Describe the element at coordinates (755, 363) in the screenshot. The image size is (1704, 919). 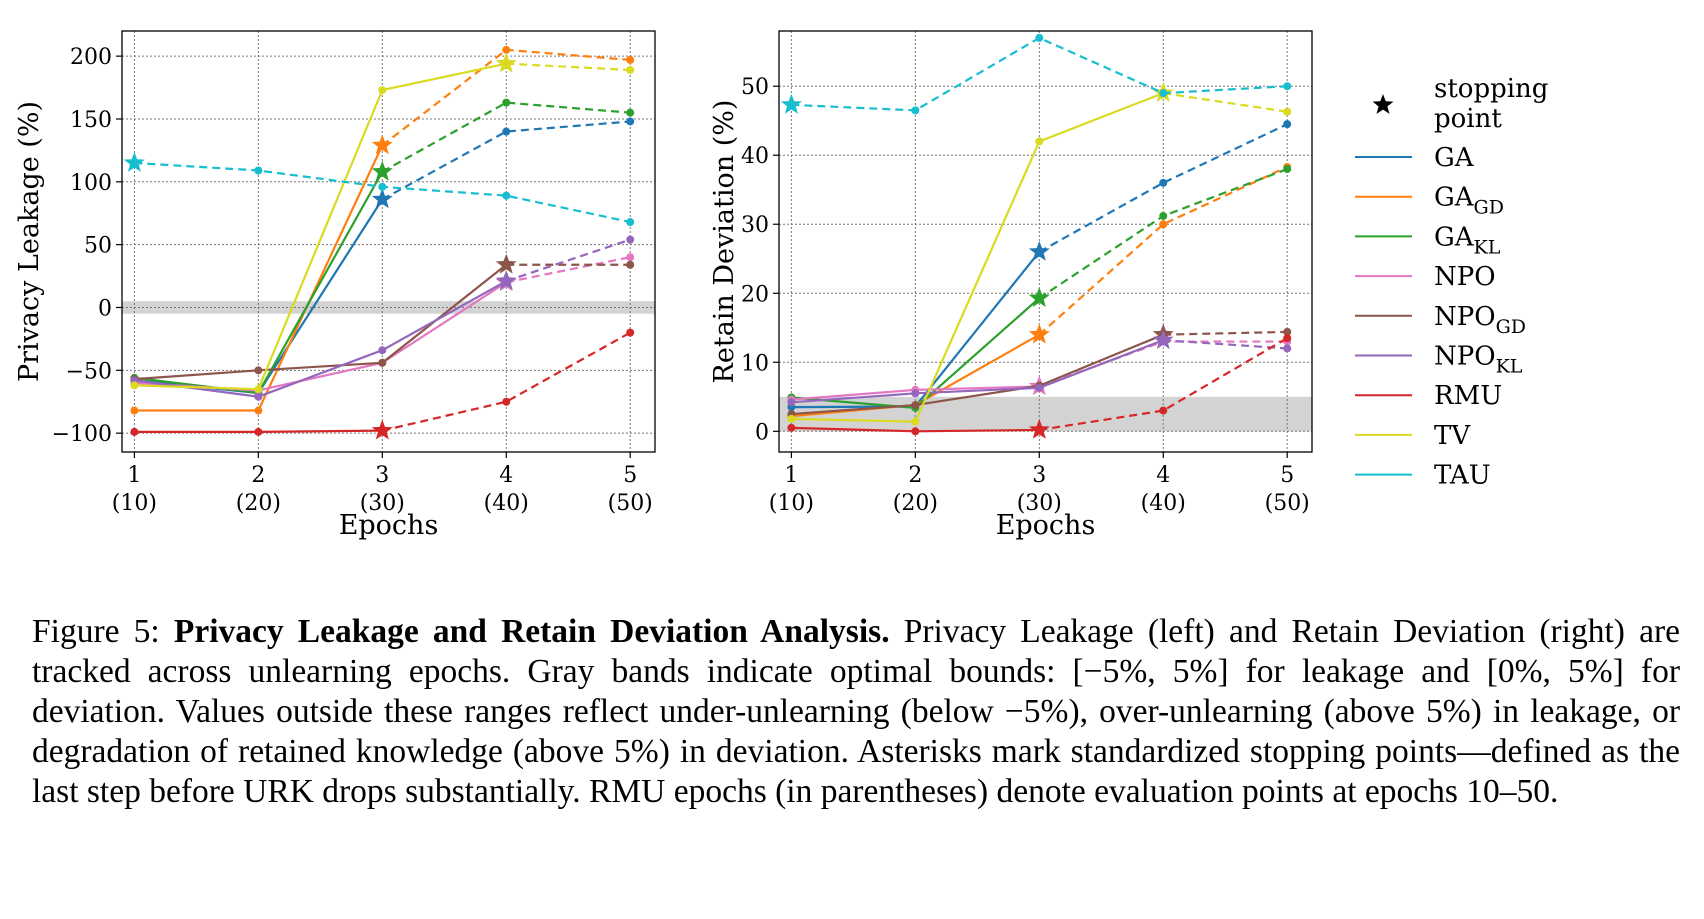
I see `y-tick-label: 10` at that location.